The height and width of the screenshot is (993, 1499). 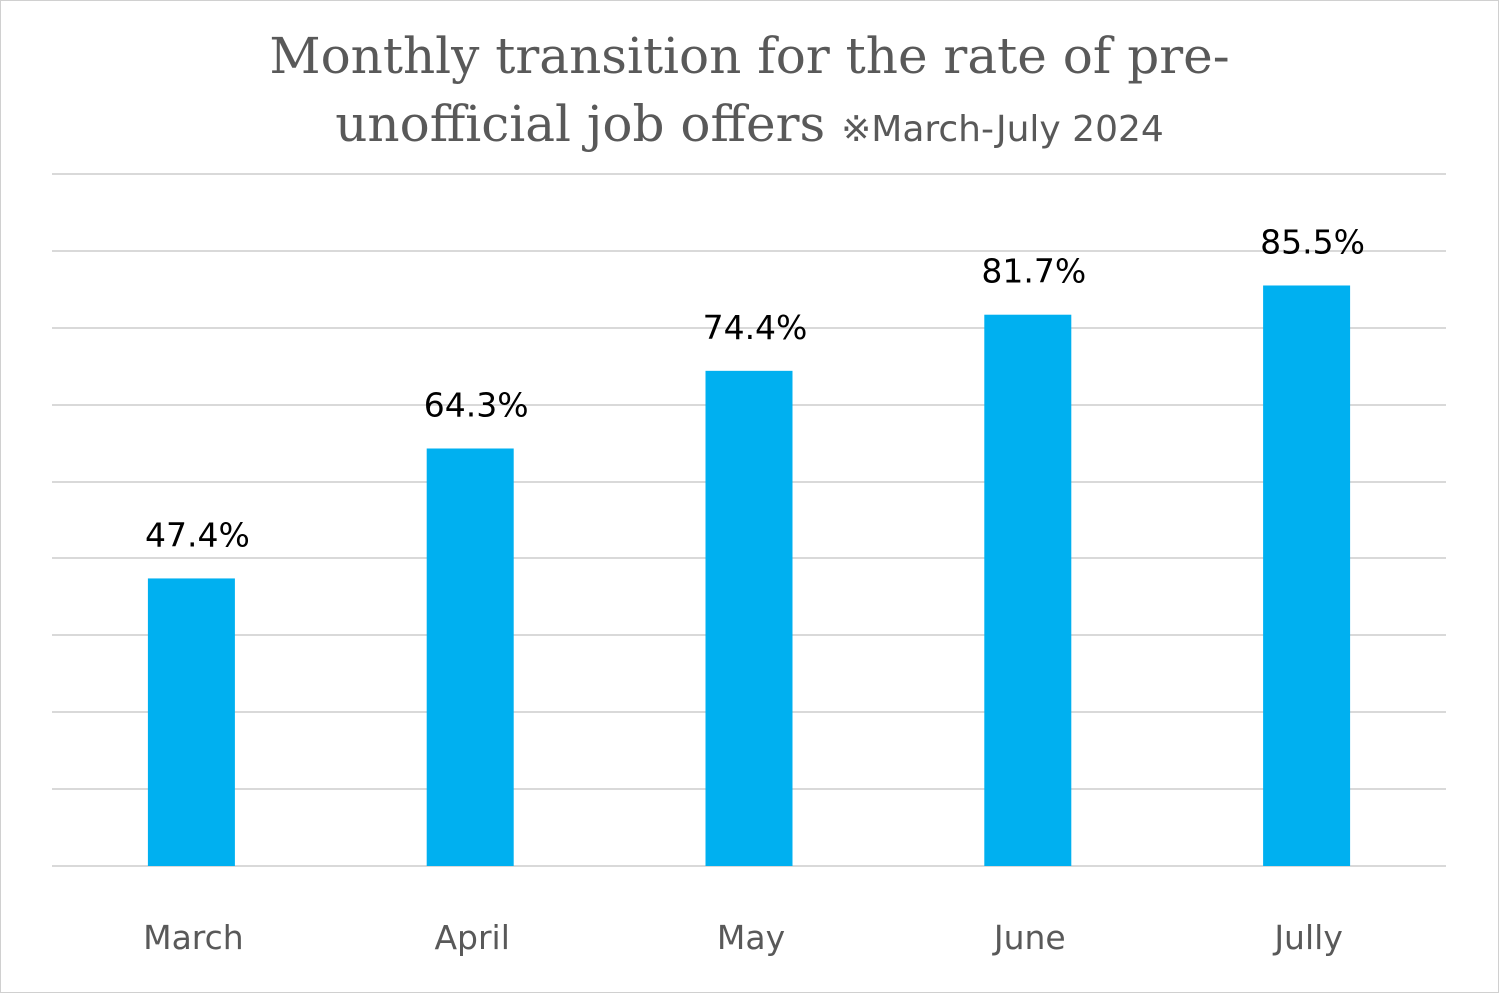 What do you see at coordinates (191, 722) in the screenshot?
I see `bar-march` at bounding box center [191, 722].